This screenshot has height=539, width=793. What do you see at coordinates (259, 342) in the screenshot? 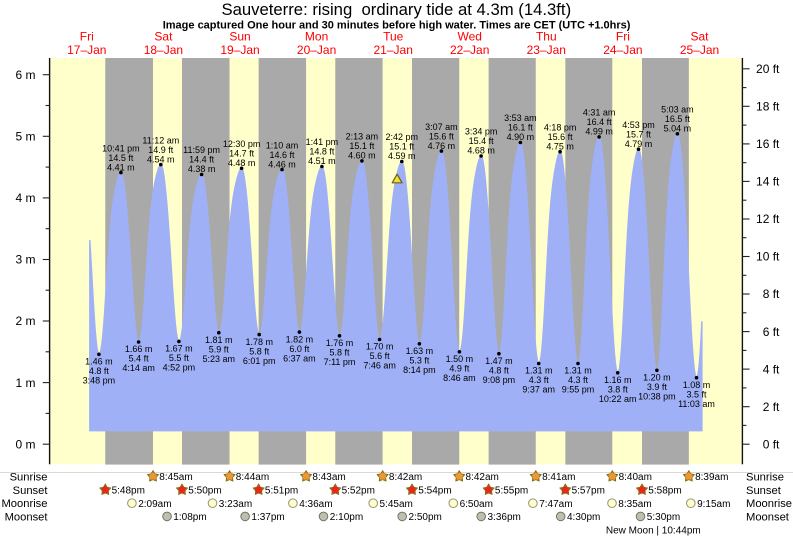
I see `svg-text: 1.78 m` at bounding box center [259, 342].